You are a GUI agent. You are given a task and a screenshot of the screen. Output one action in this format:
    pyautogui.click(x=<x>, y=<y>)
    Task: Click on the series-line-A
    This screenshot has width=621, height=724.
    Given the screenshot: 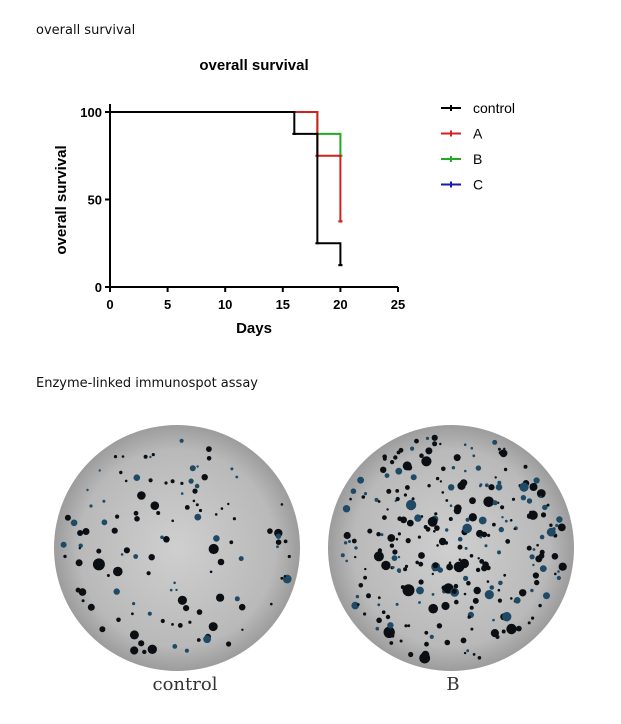 What is the action you would take?
    pyautogui.click(x=226, y=166)
    